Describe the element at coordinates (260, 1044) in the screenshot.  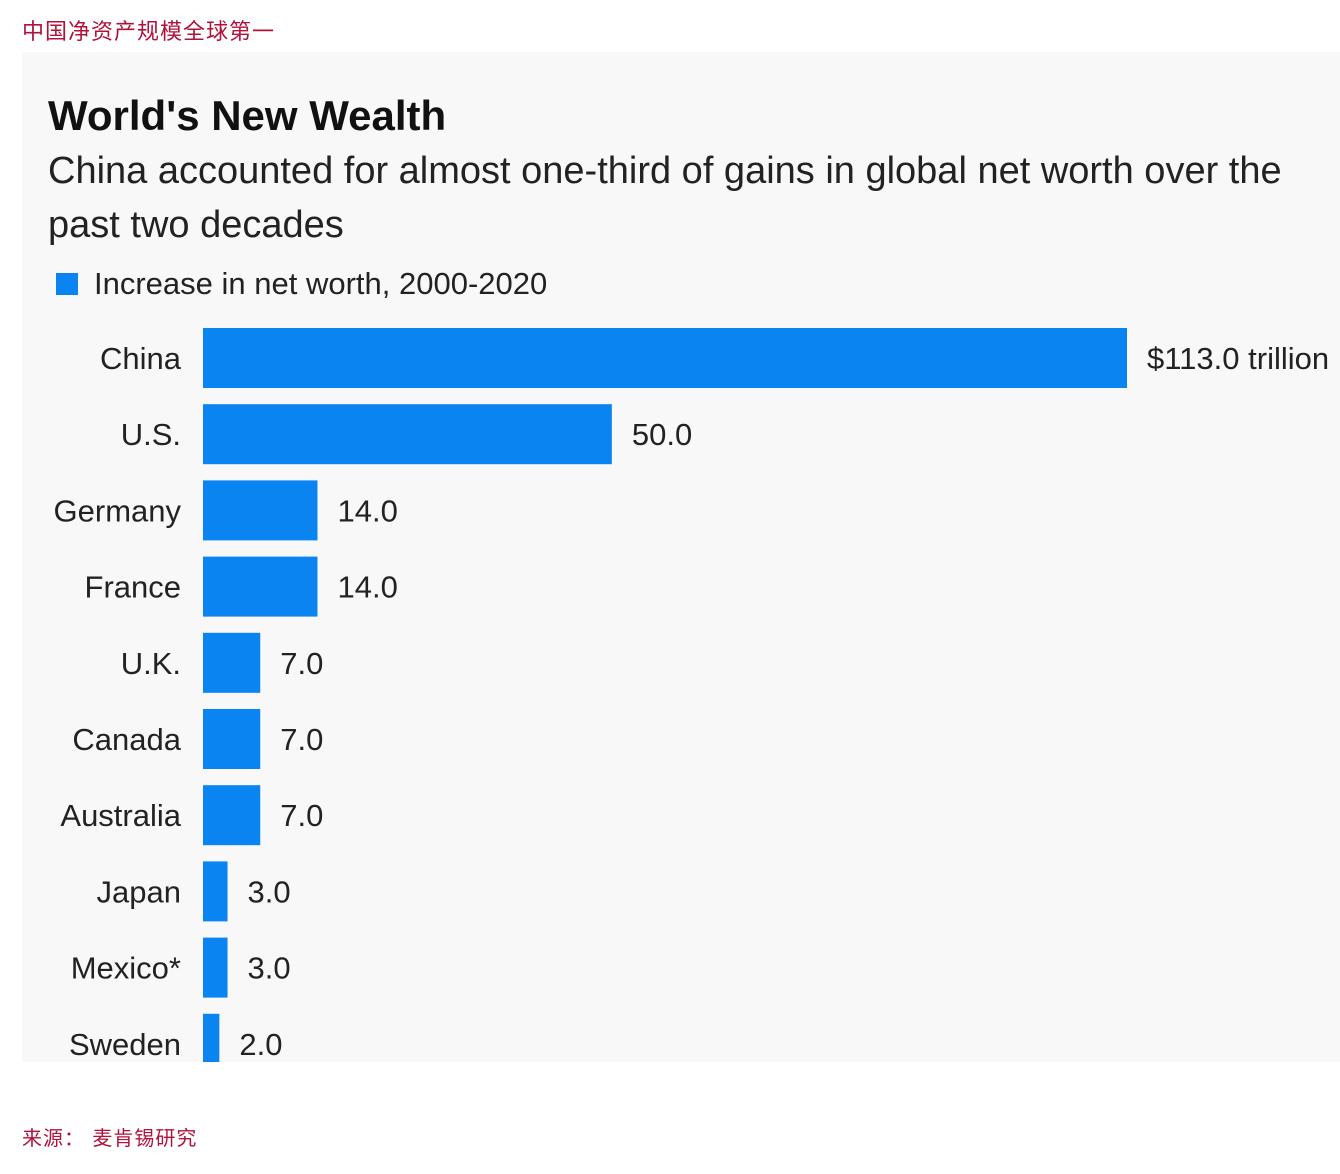
I see `value-label: 2.0` at that location.